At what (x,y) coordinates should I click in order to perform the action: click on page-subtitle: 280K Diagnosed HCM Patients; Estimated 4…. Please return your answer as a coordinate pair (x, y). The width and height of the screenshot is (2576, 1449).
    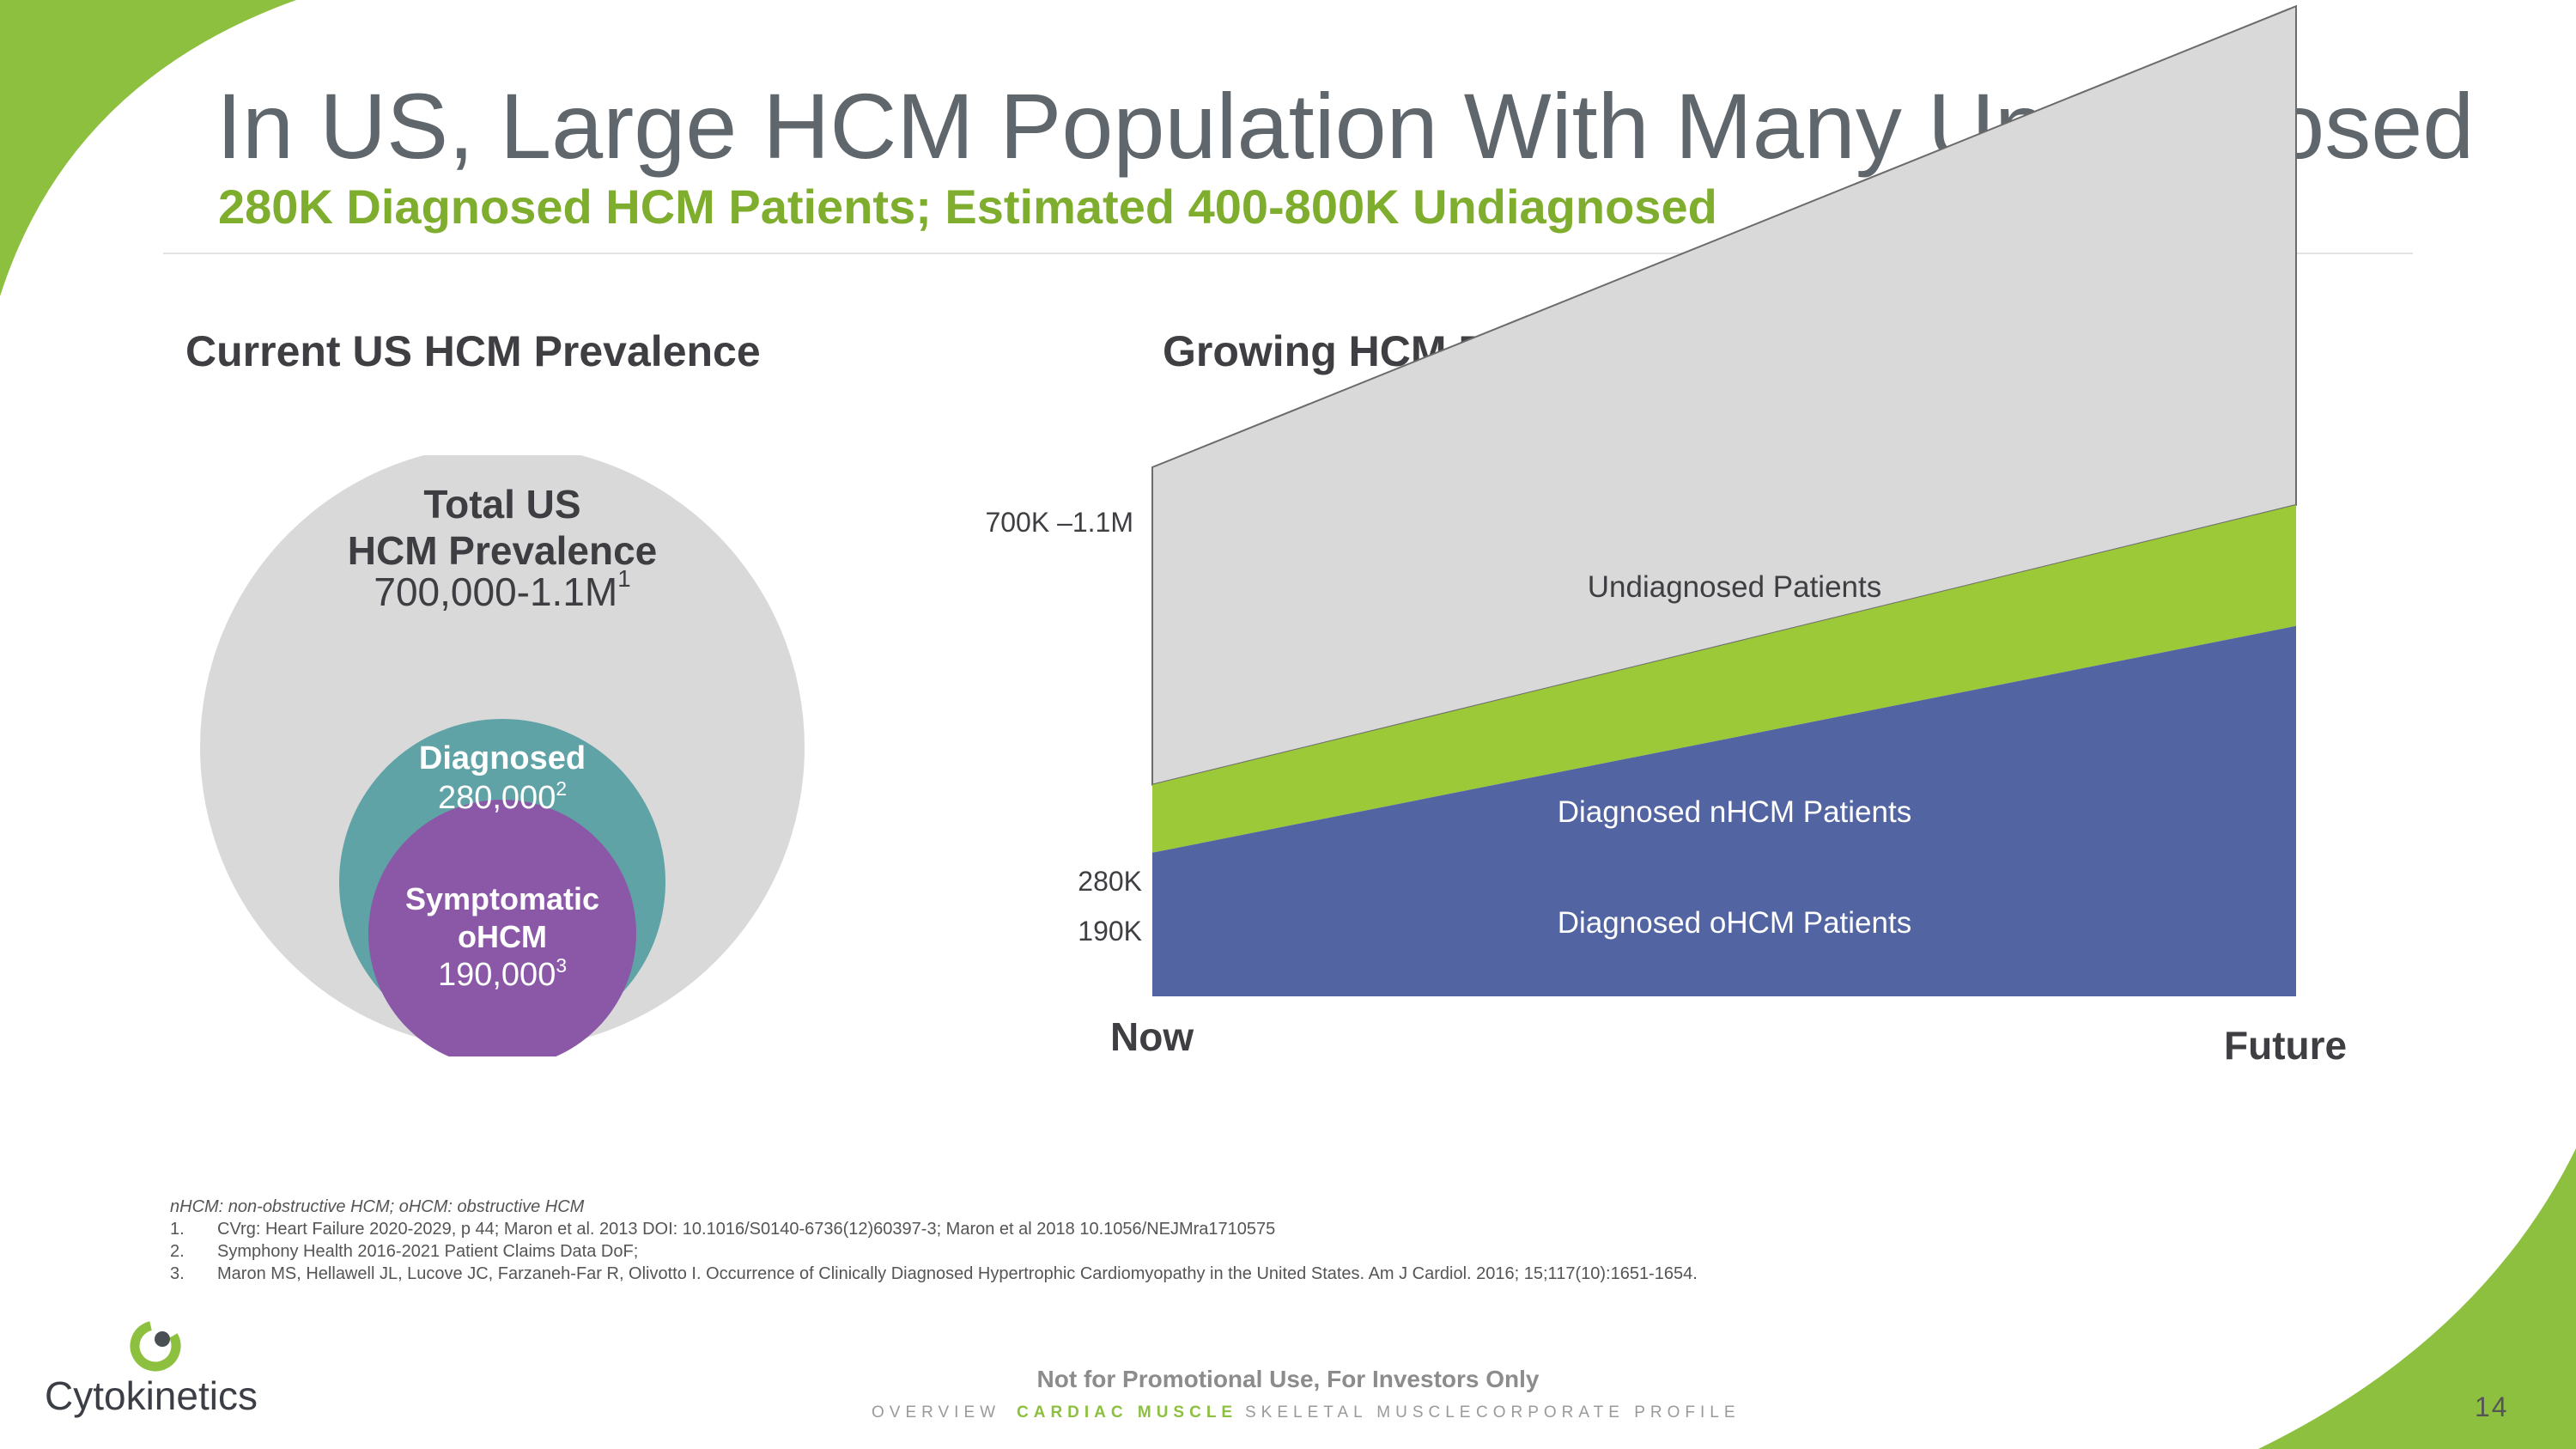
    Looking at the image, I should click on (968, 207).